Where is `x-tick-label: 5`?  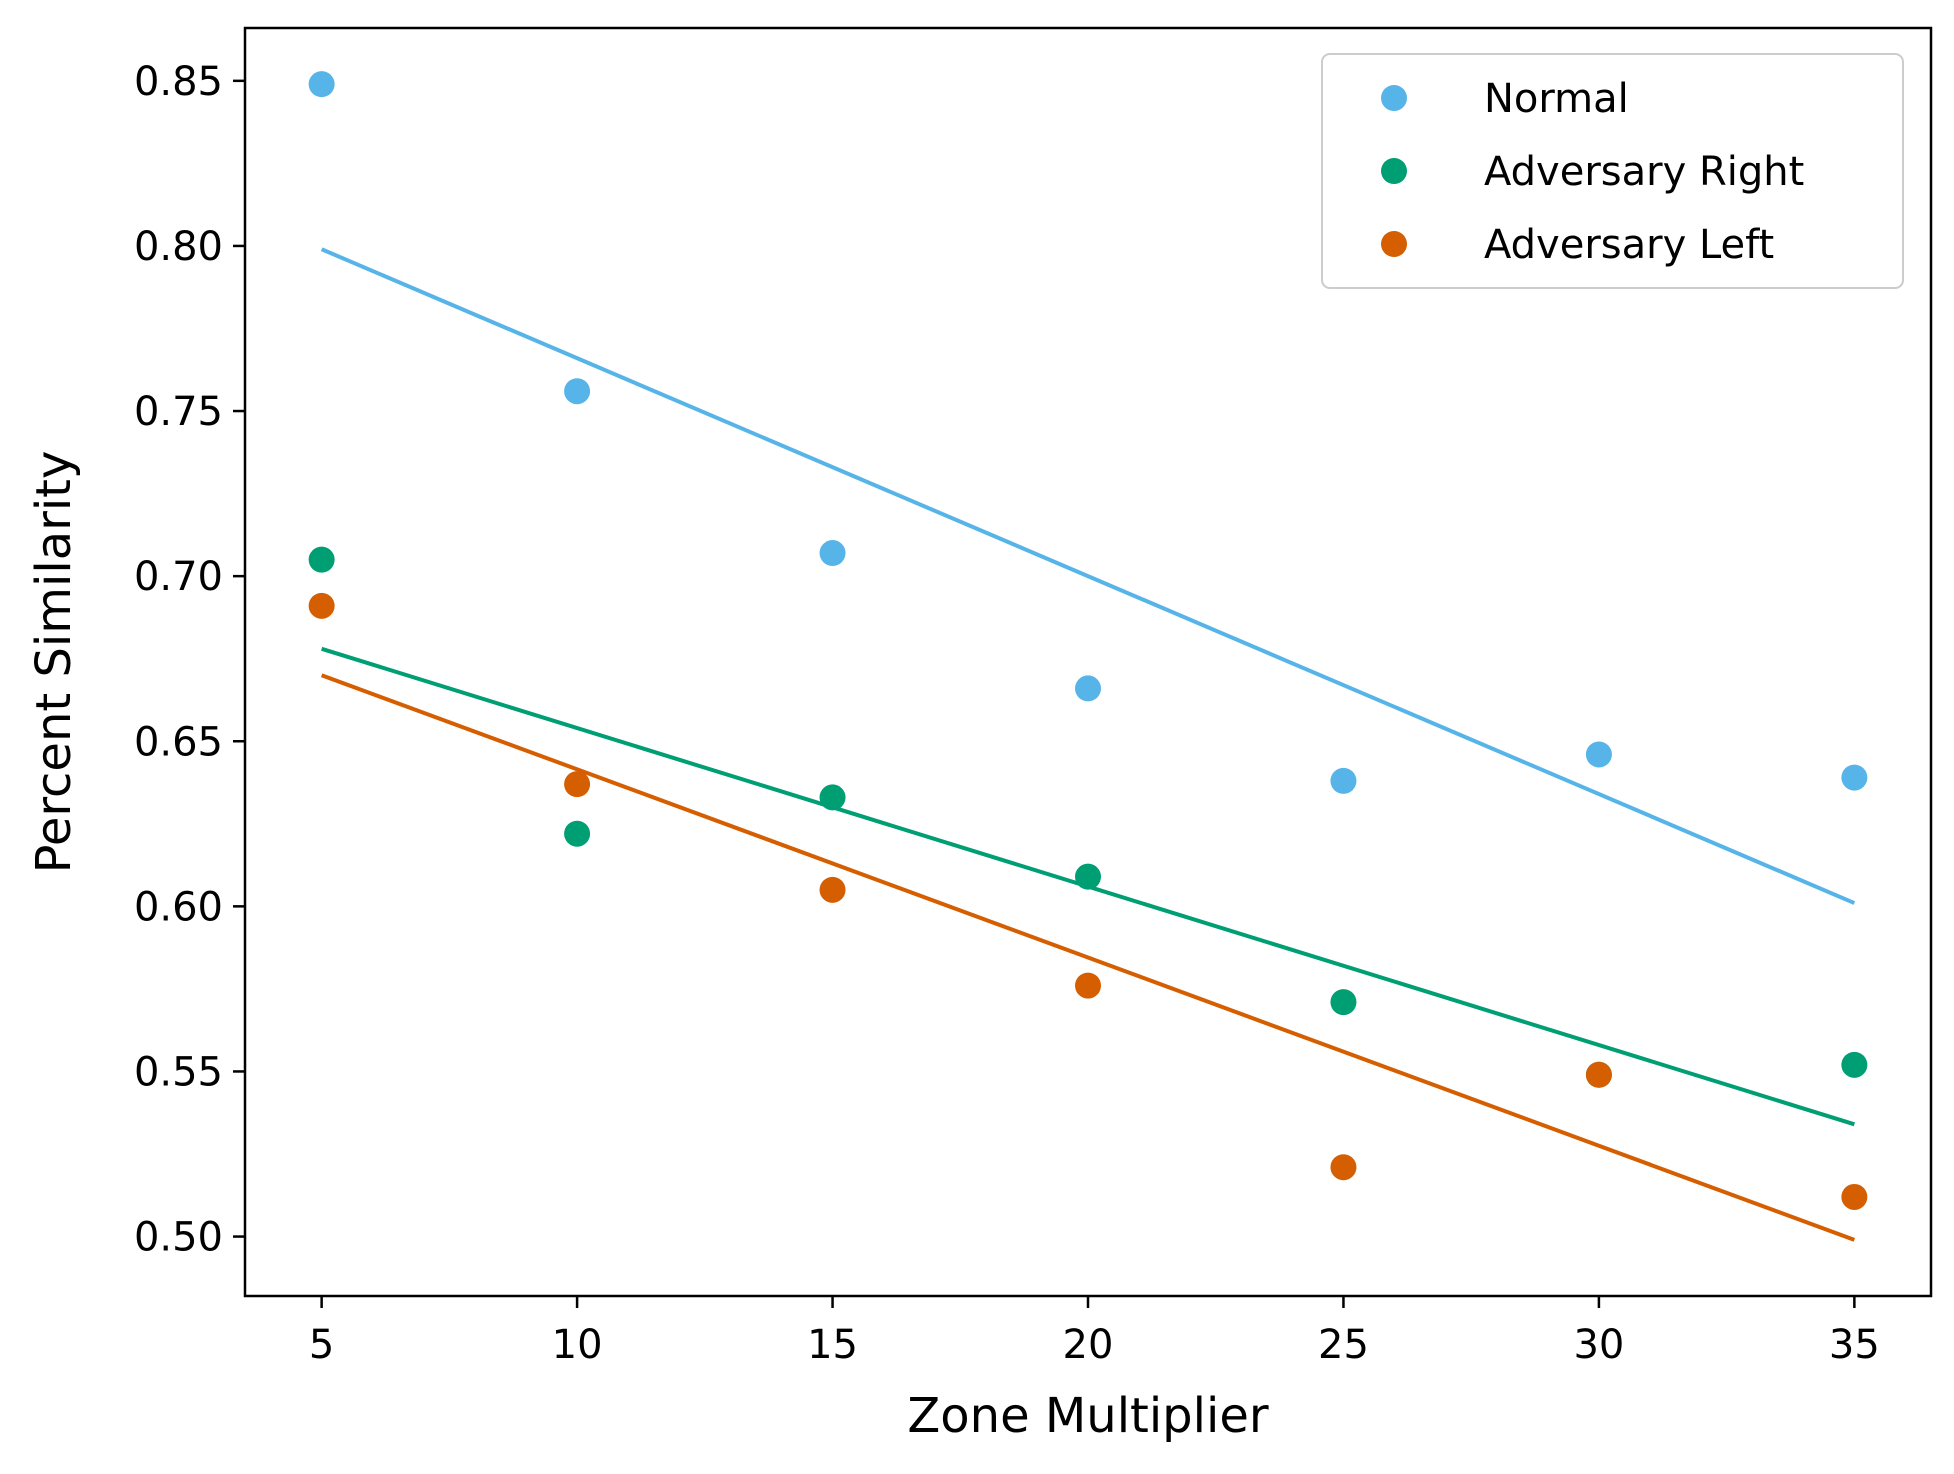
x-tick-label: 5 is located at coordinates (321, 1345).